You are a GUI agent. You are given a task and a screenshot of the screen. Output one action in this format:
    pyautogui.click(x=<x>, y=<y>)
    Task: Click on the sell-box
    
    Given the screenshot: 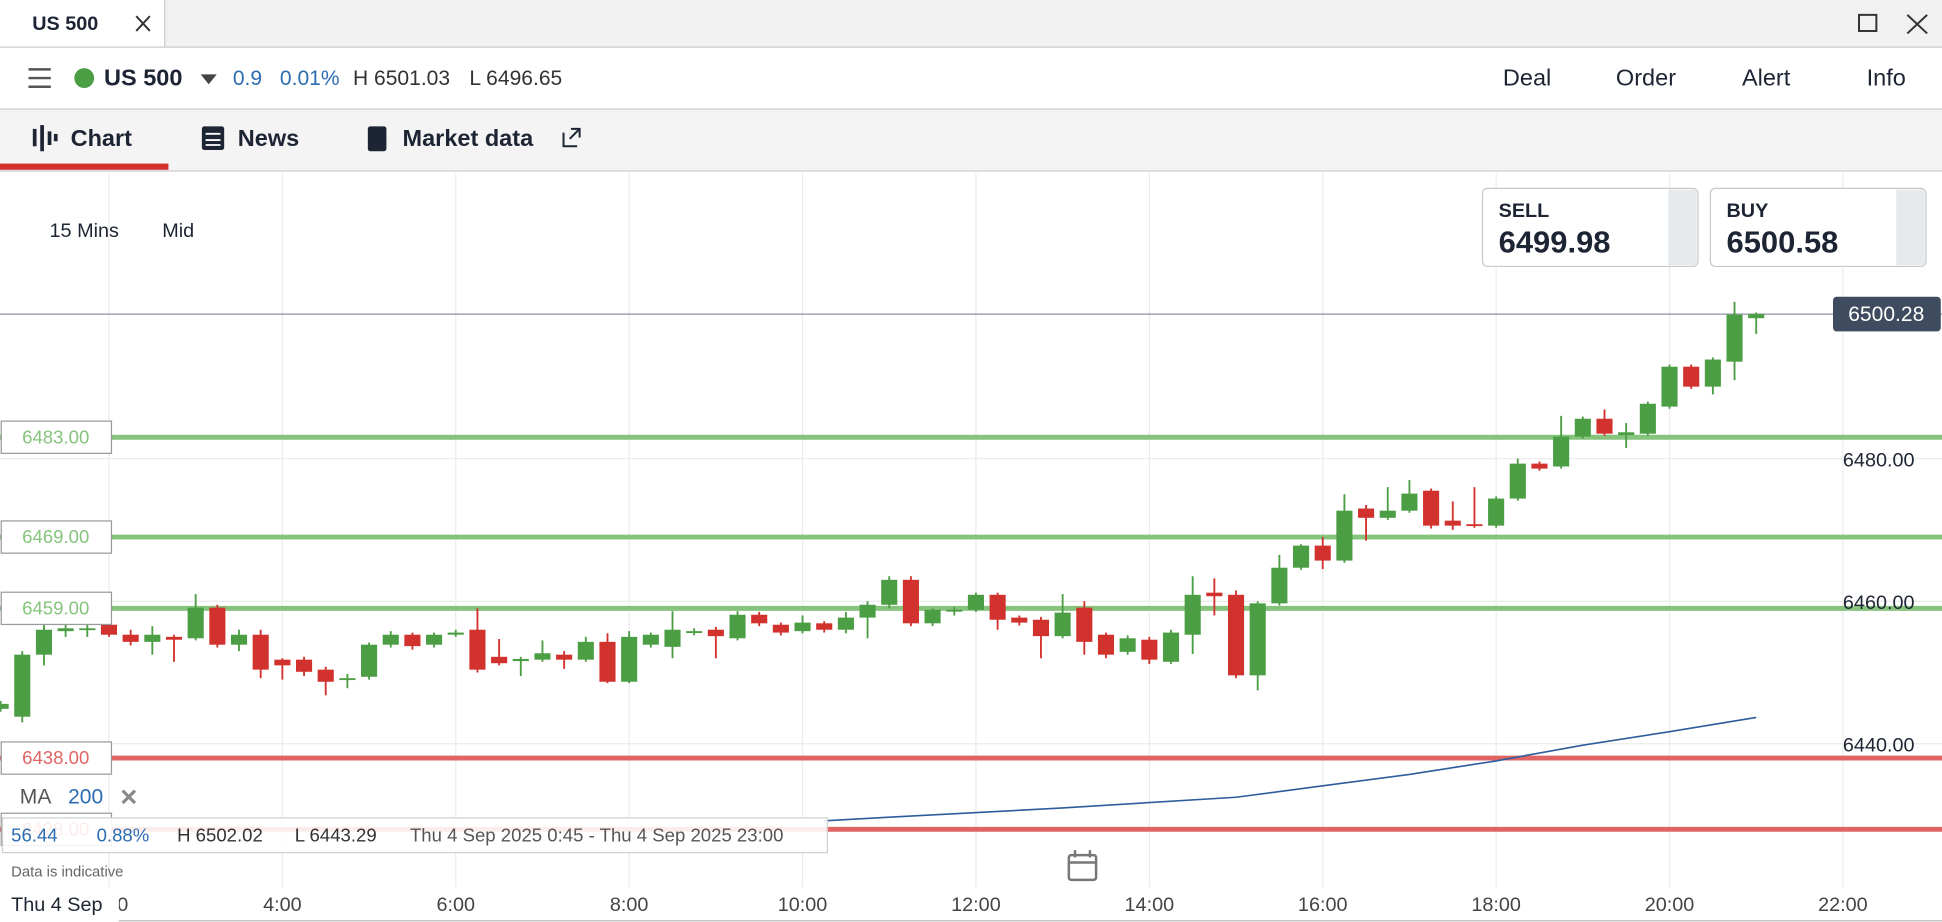 What is the action you would take?
    pyautogui.click(x=1590, y=227)
    